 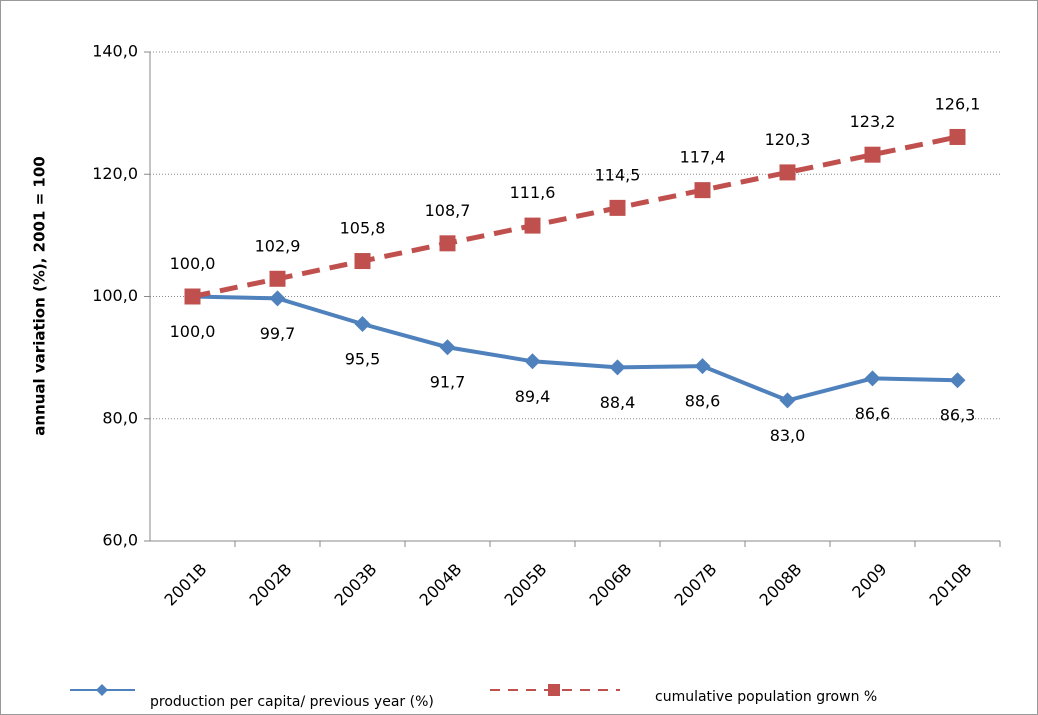 What do you see at coordinates (788, 435) in the screenshot?
I see `value-label: 83,0` at bounding box center [788, 435].